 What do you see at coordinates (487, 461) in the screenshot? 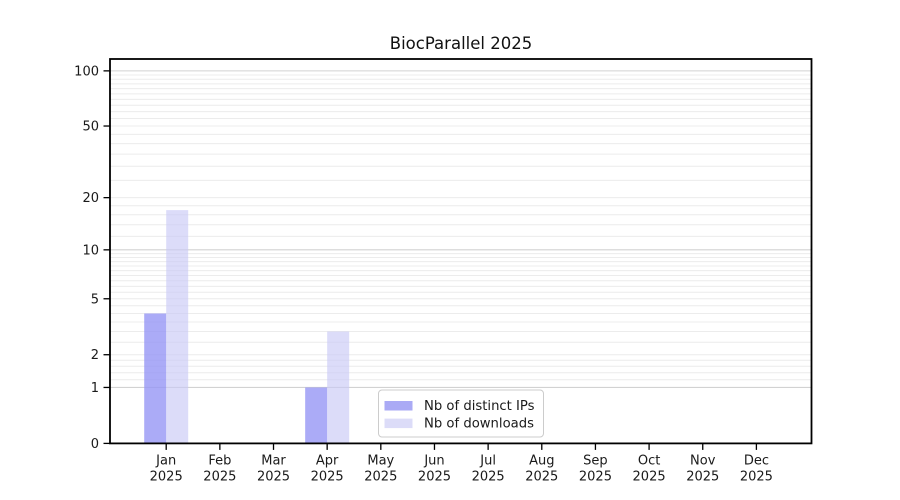
I see `x-tick-label-month: Jul` at bounding box center [487, 461].